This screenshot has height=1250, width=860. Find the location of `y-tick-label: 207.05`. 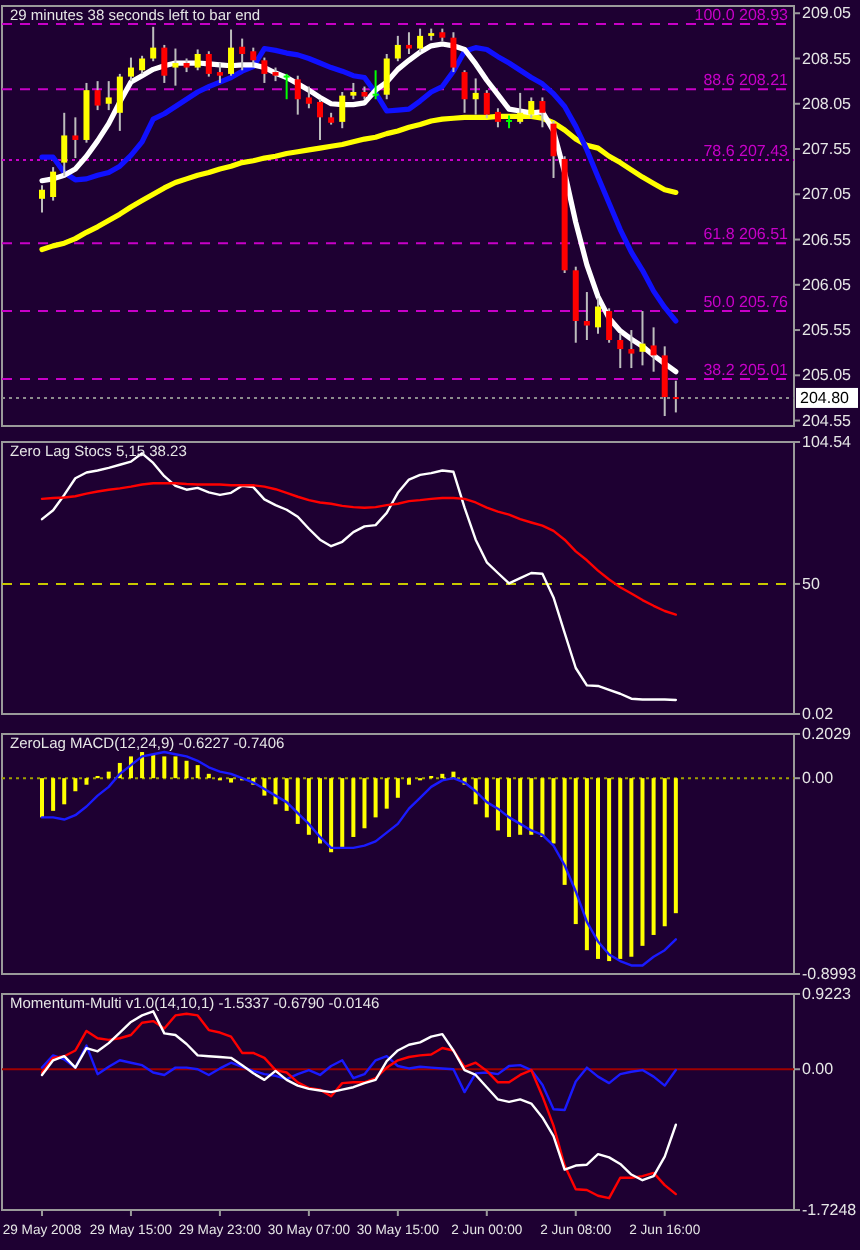

y-tick-label: 207.05 is located at coordinates (827, 194).